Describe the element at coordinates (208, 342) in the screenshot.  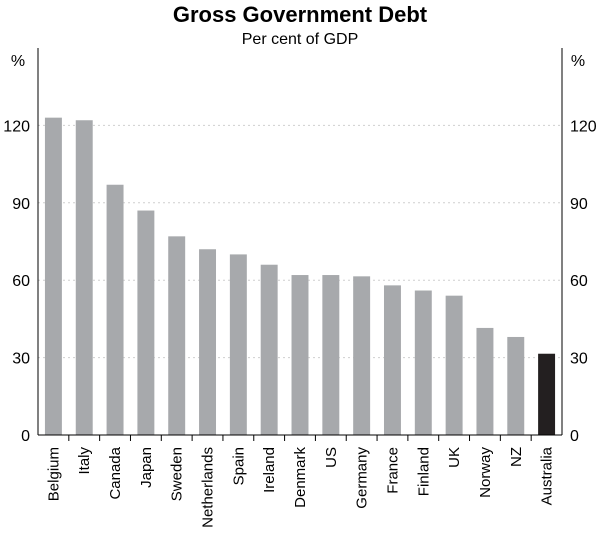
I see `bar-netherlands` at that location.